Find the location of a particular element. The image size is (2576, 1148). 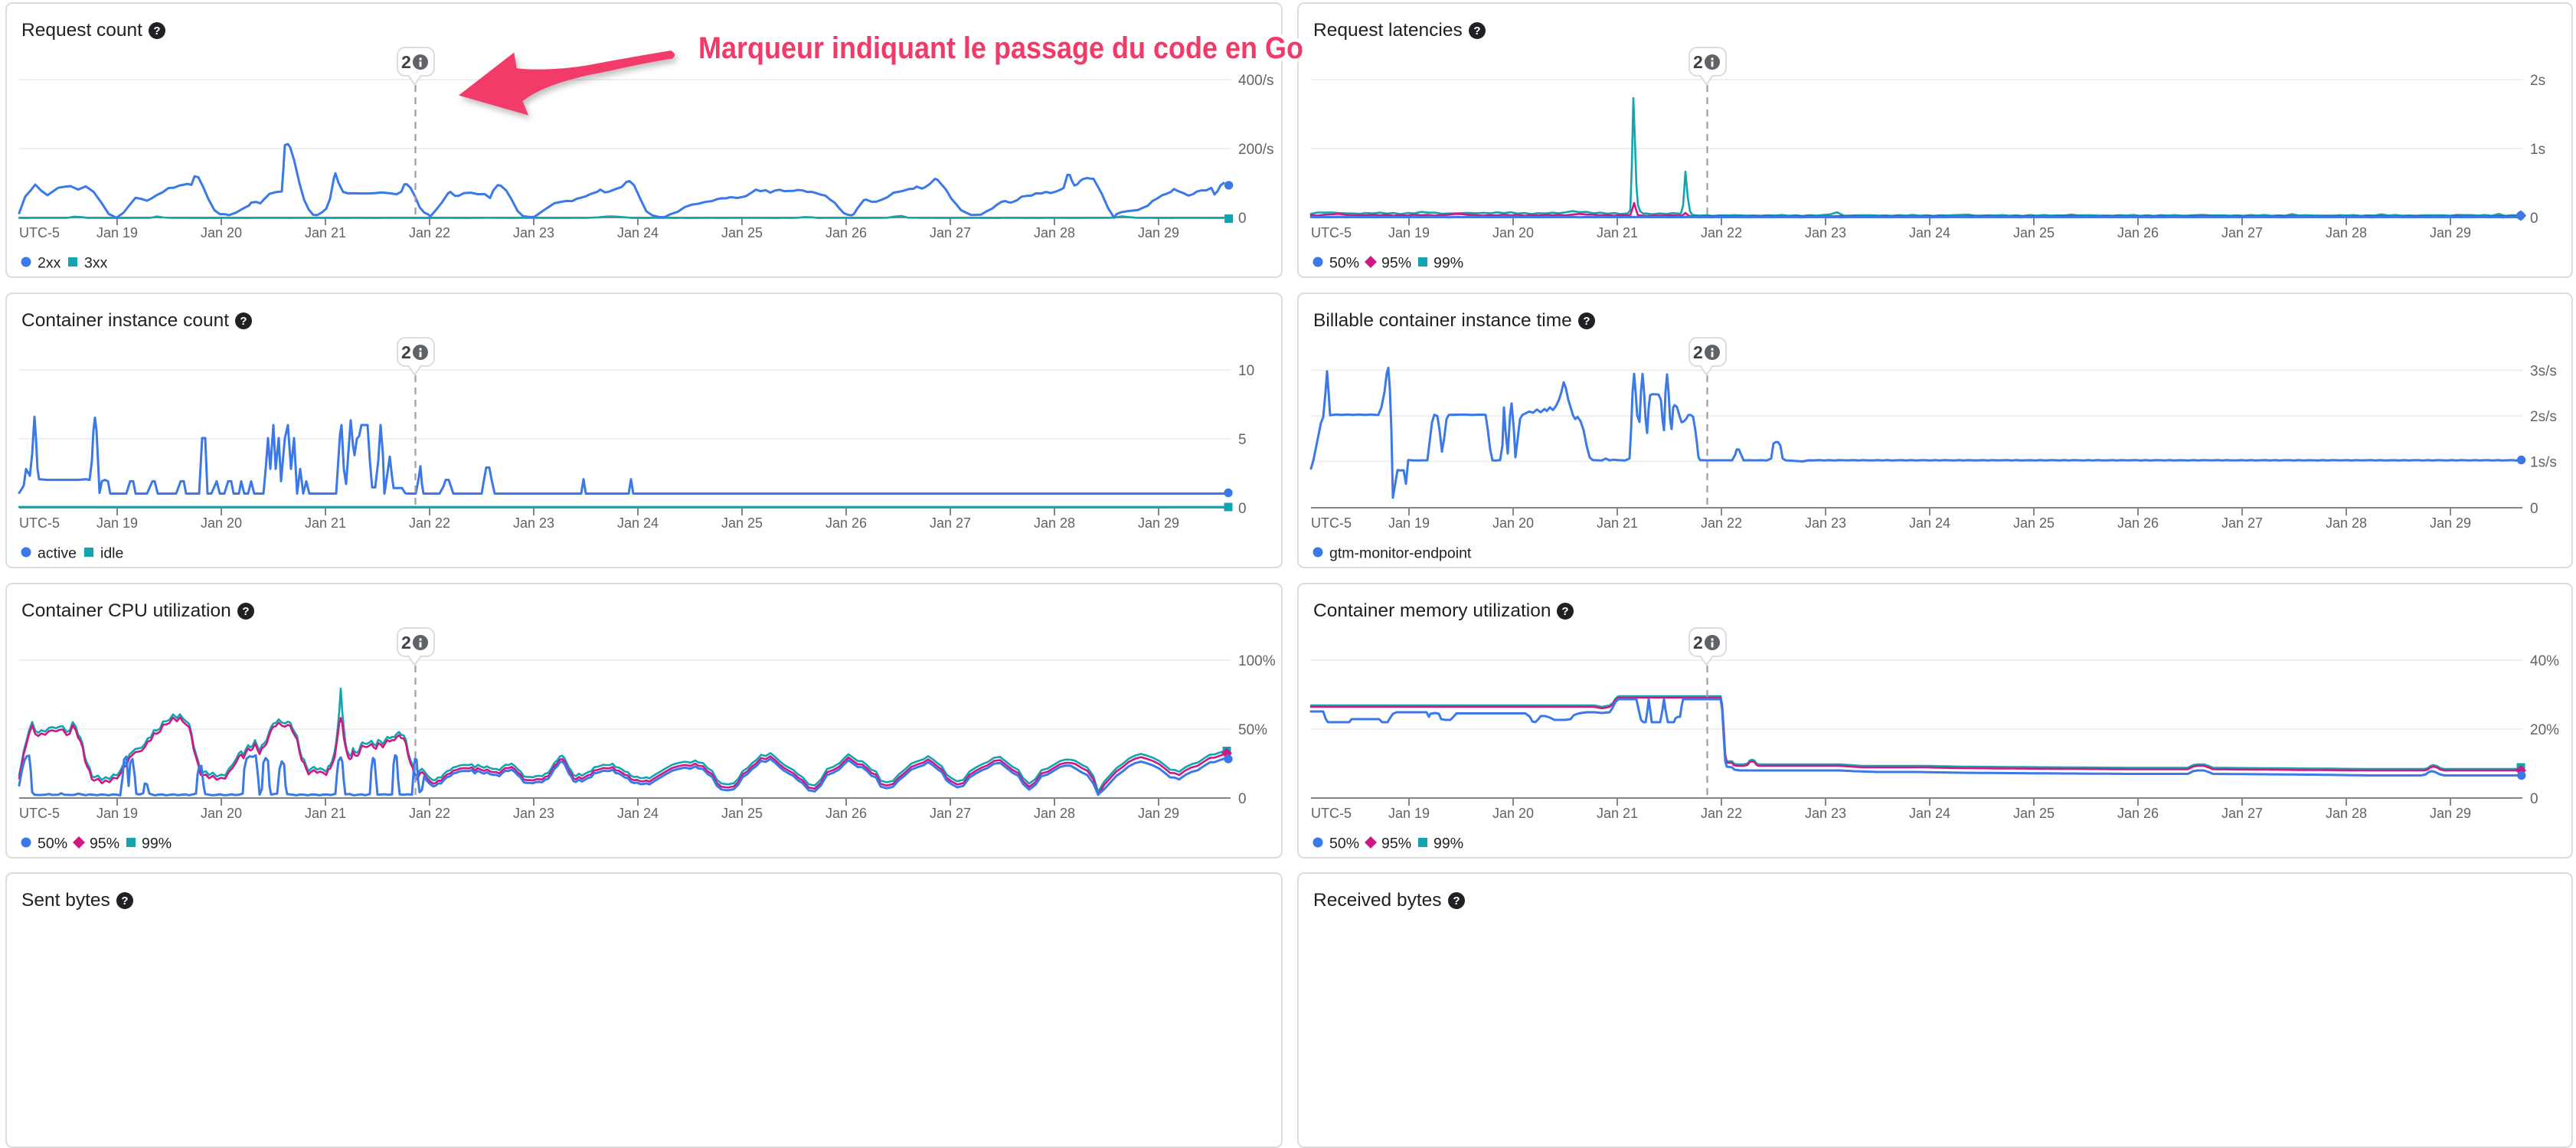

svg-text: 10 is located at coordinates (1246, 371).